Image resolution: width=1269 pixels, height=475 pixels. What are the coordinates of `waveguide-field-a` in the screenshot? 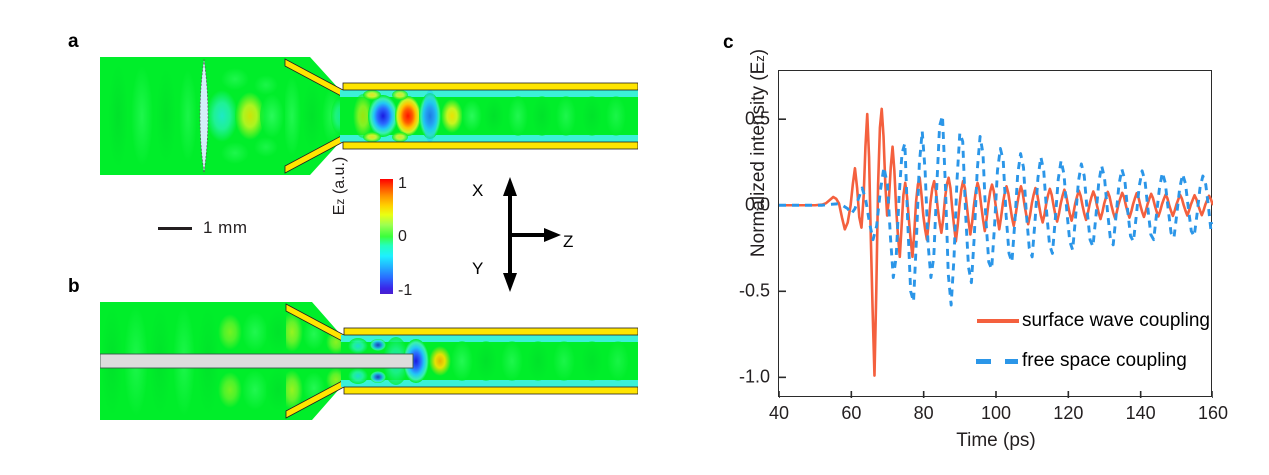 It's located at (489, 116).